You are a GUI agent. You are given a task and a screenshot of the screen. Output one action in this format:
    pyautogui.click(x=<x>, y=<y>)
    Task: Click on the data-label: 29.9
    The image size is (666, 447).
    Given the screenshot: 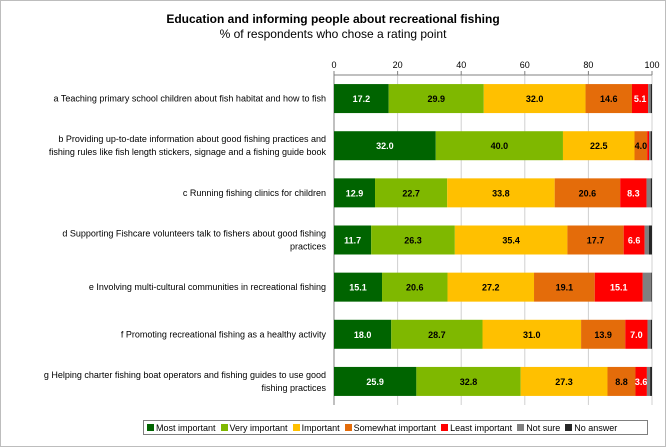 What is the action you would take?
    pyautogui.click(x=436, y=99)
    